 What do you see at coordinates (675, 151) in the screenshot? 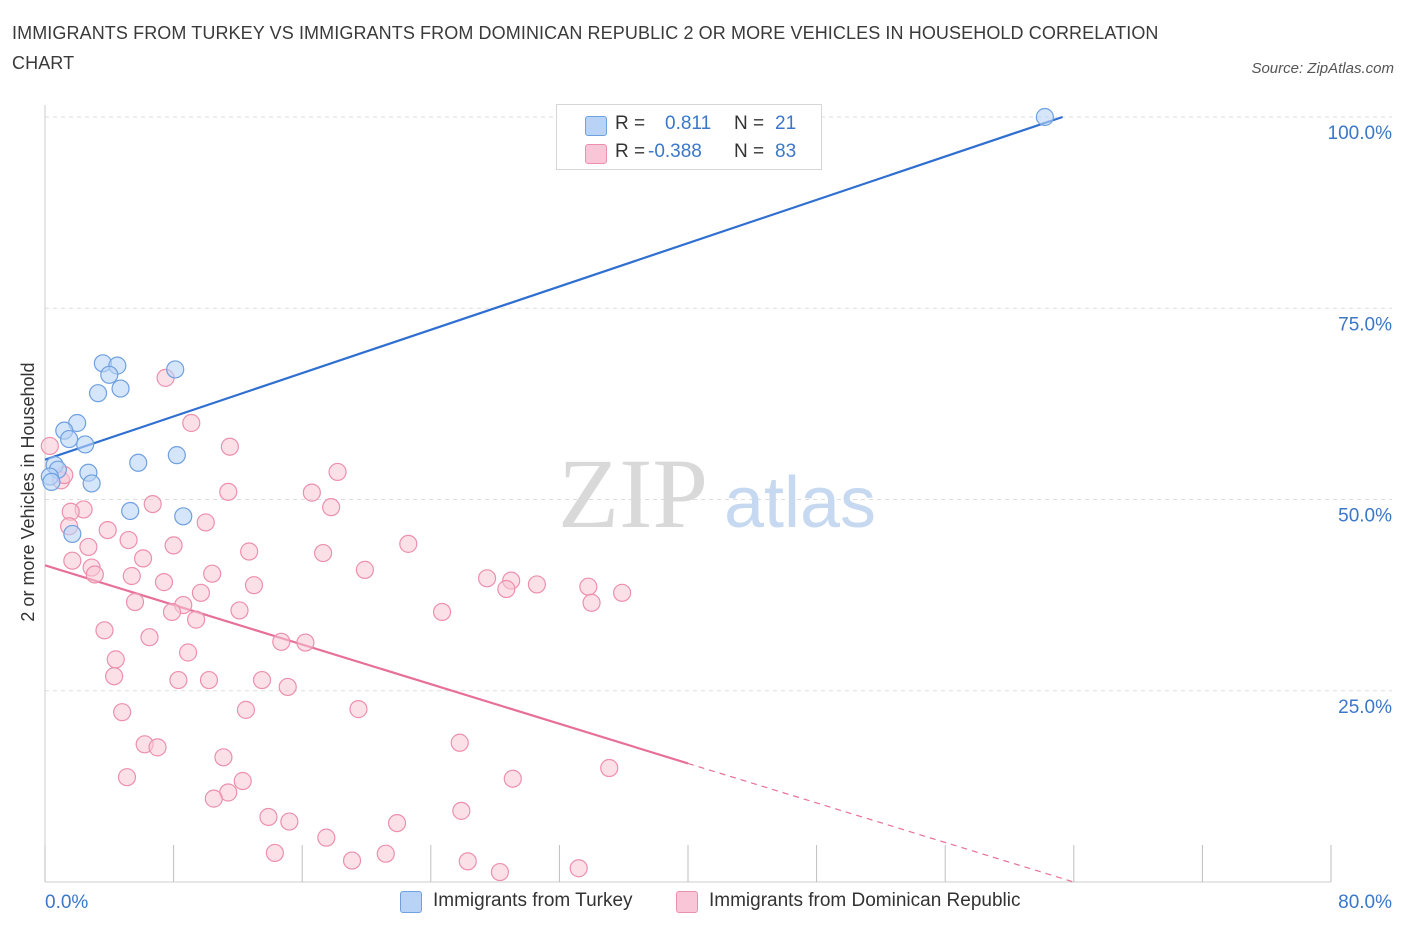
I see `legend-r-value-dominican: -0.388` at bounding box center [675, 151].